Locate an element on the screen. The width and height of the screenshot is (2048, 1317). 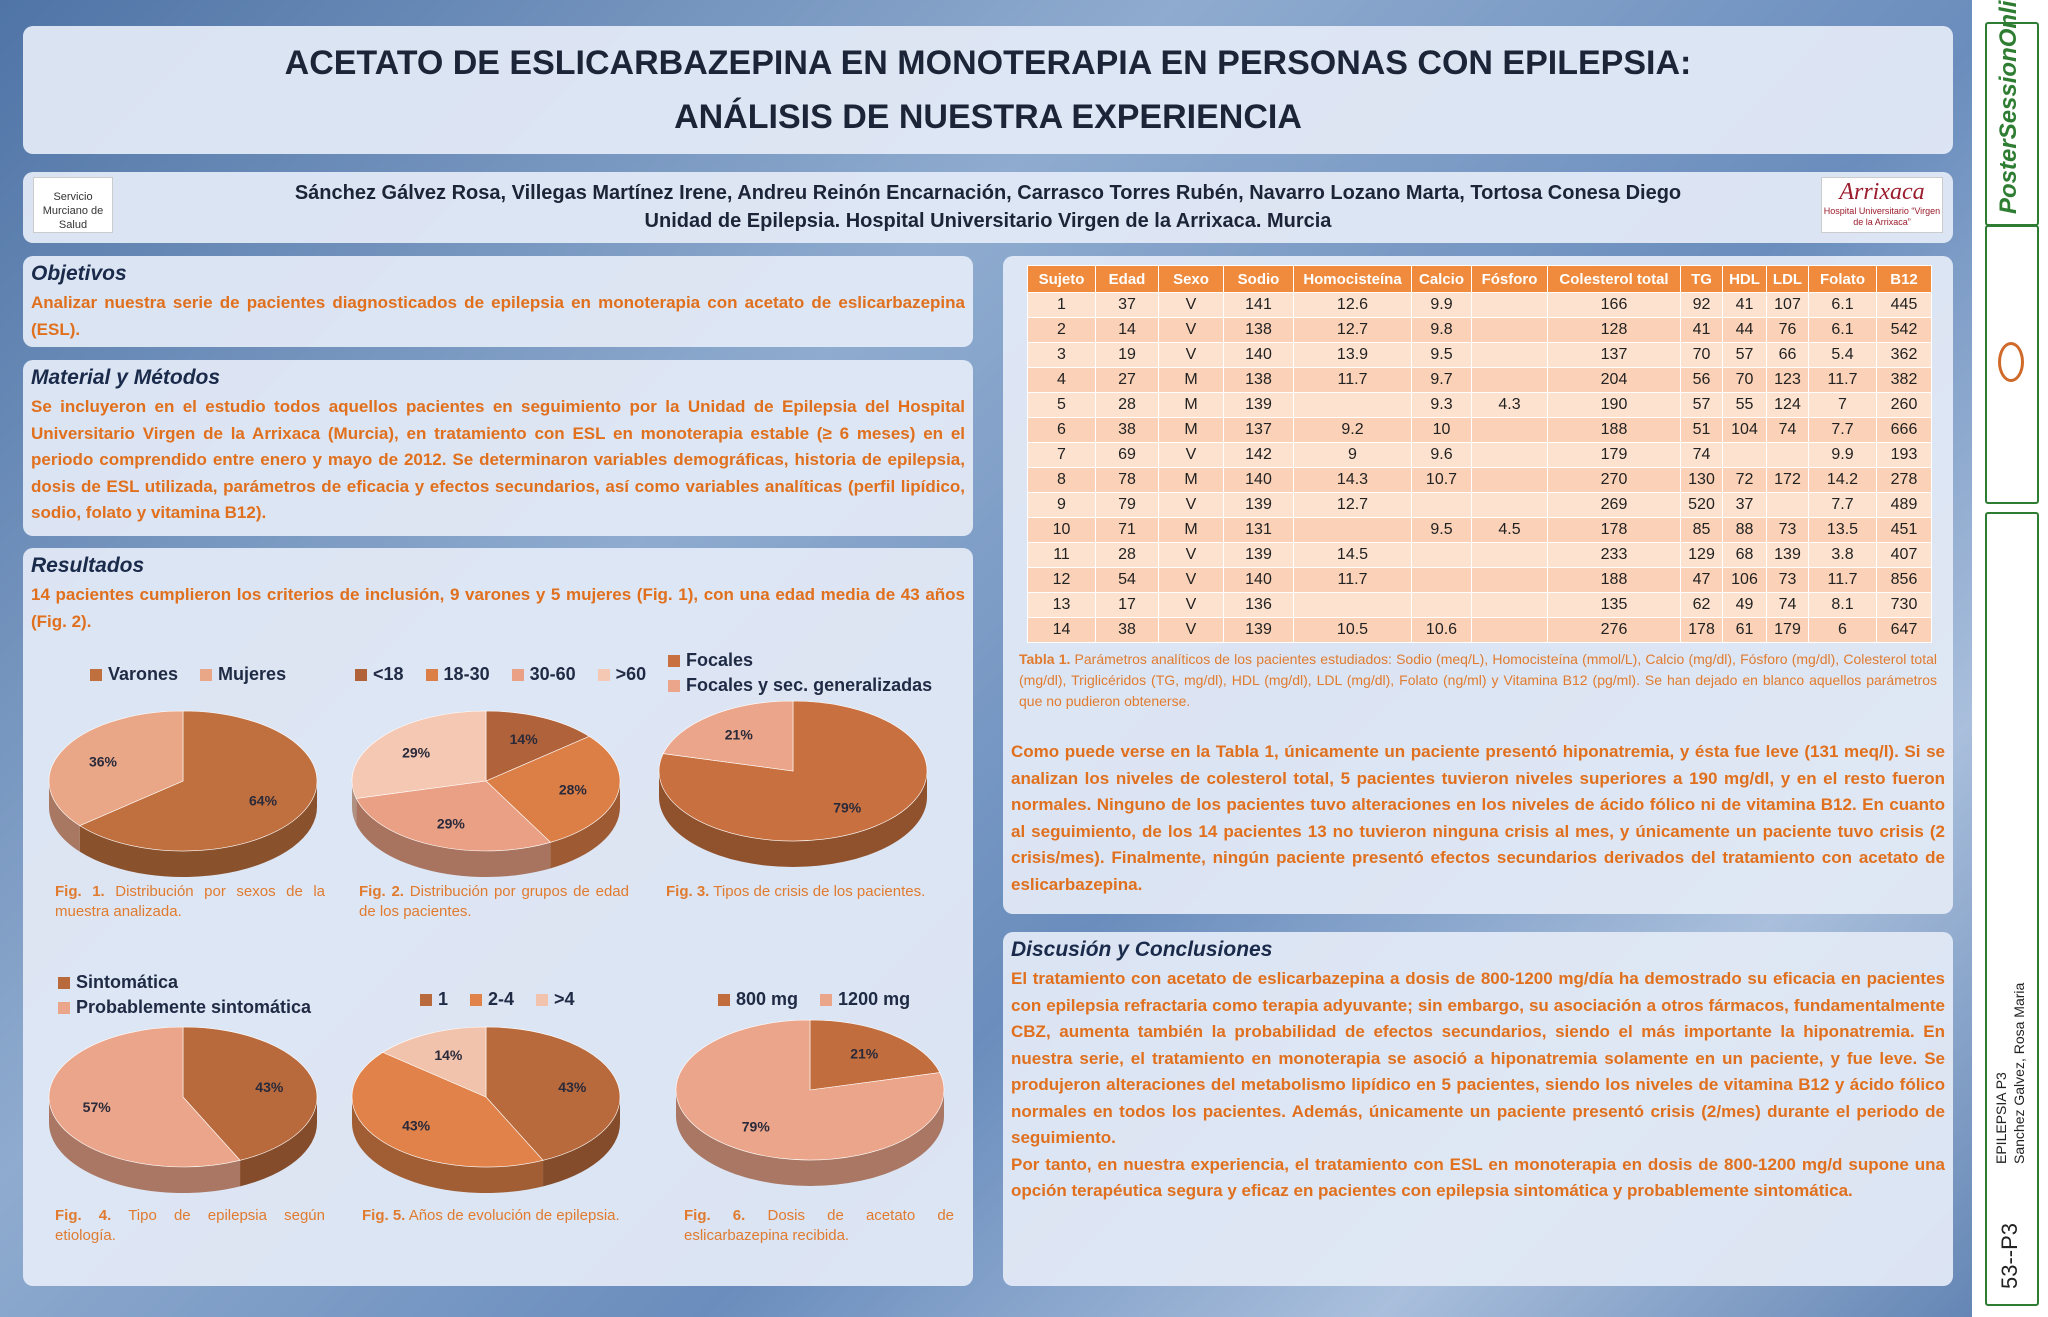
table-cell: 124 is located at coordinates (1787, 405).